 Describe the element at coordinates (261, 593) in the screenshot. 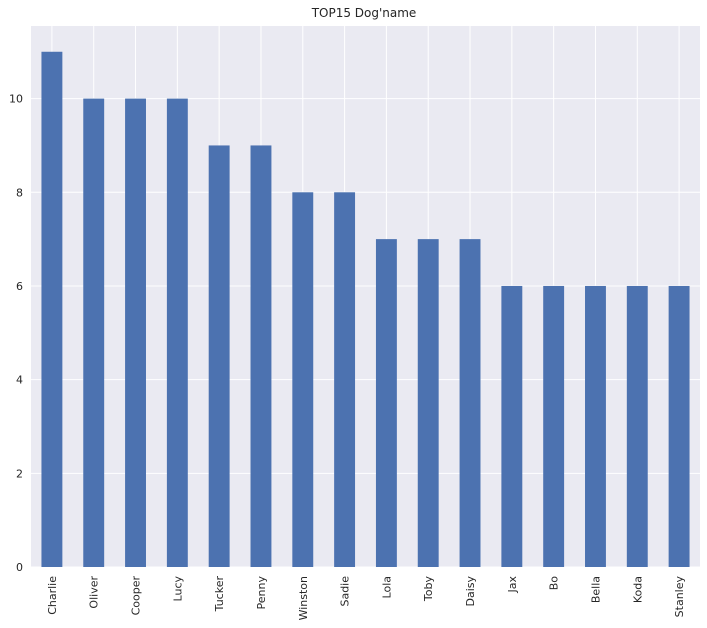

I see `x-tick-label: Penny` at that location.